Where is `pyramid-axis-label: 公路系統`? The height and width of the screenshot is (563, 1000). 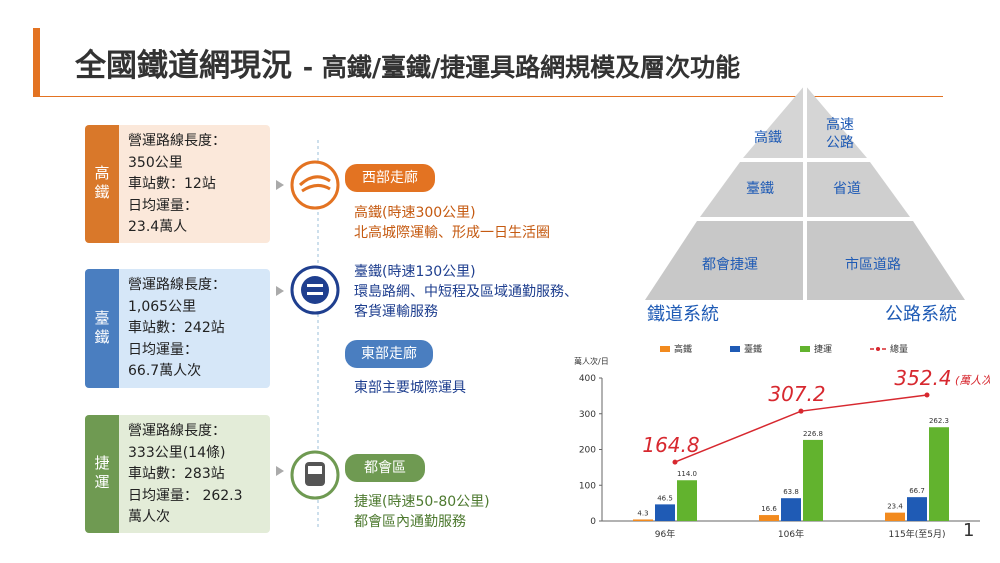 pyramid-axis-label: 公路系統 is located at coordinates (921, 314).